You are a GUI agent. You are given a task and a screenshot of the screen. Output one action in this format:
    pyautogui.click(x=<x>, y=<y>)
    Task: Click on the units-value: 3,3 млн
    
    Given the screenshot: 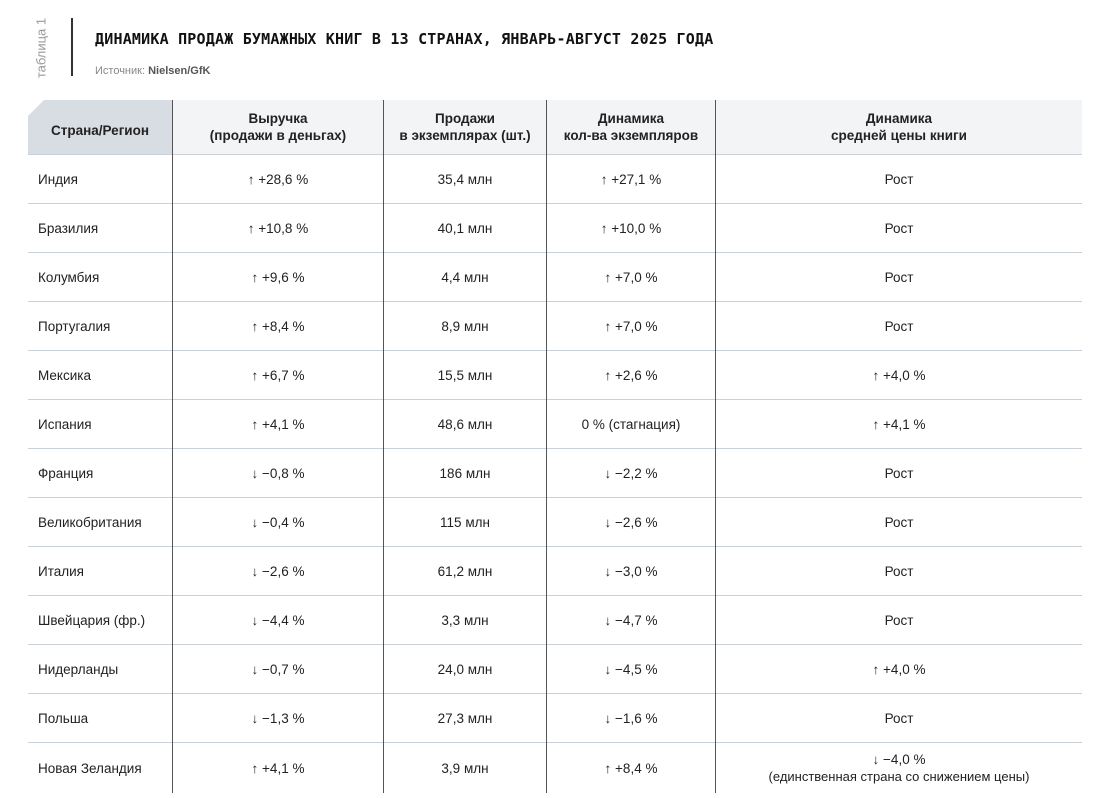 What is the action you would take?
    pyautogui.click(x=465, y=620)
    